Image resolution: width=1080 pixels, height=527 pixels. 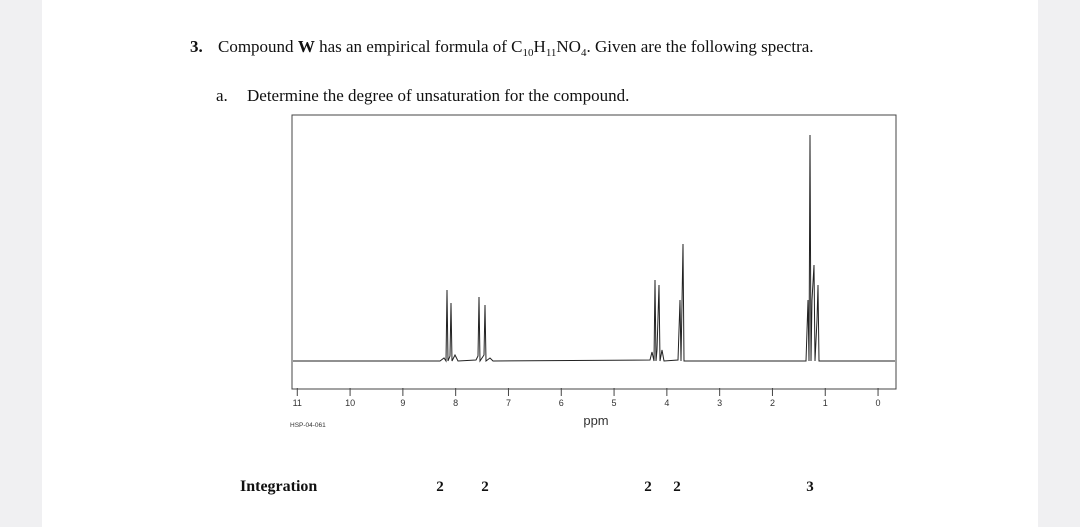 What do you see at coordinates (584, 53) in the screenshot?
I see `text-part: 4` at bounding box center [584, 53].